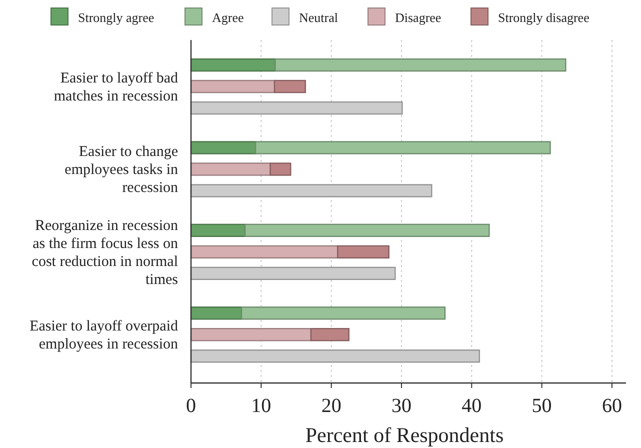  Describe the element at coordinates (612, 406) in the screenshot. I see `x-tick-label: 60` at that location.